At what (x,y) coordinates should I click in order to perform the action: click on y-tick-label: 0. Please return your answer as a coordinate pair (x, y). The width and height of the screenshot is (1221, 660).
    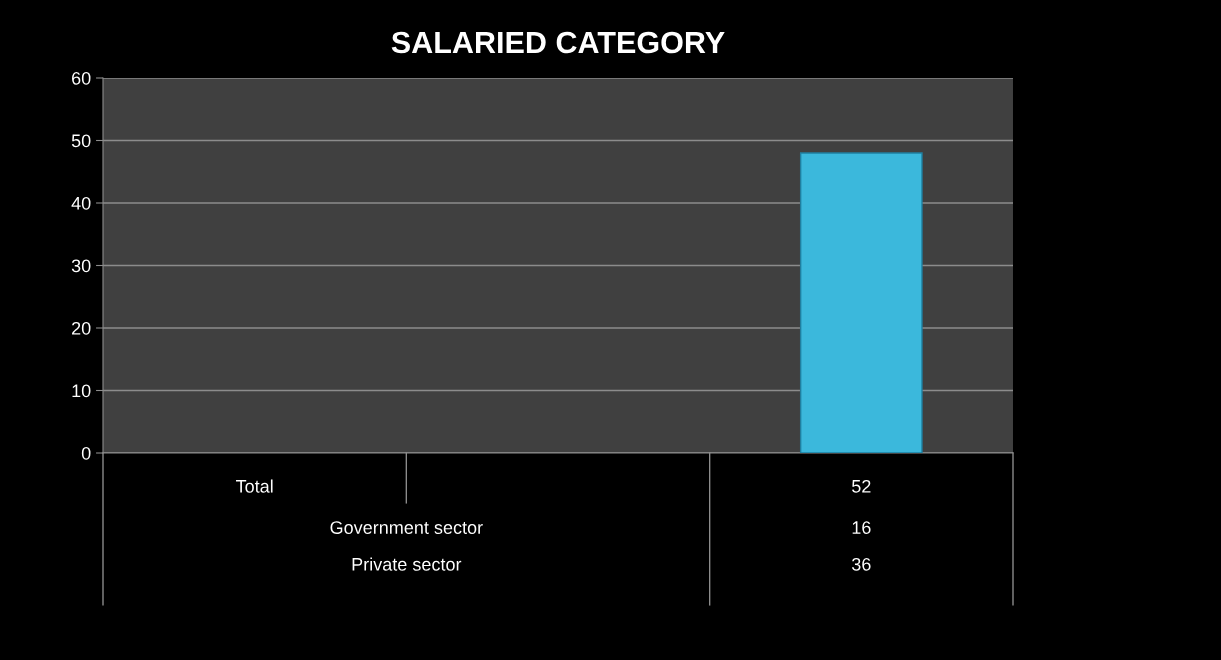
    Looking at the image, I should click on (86, 453).